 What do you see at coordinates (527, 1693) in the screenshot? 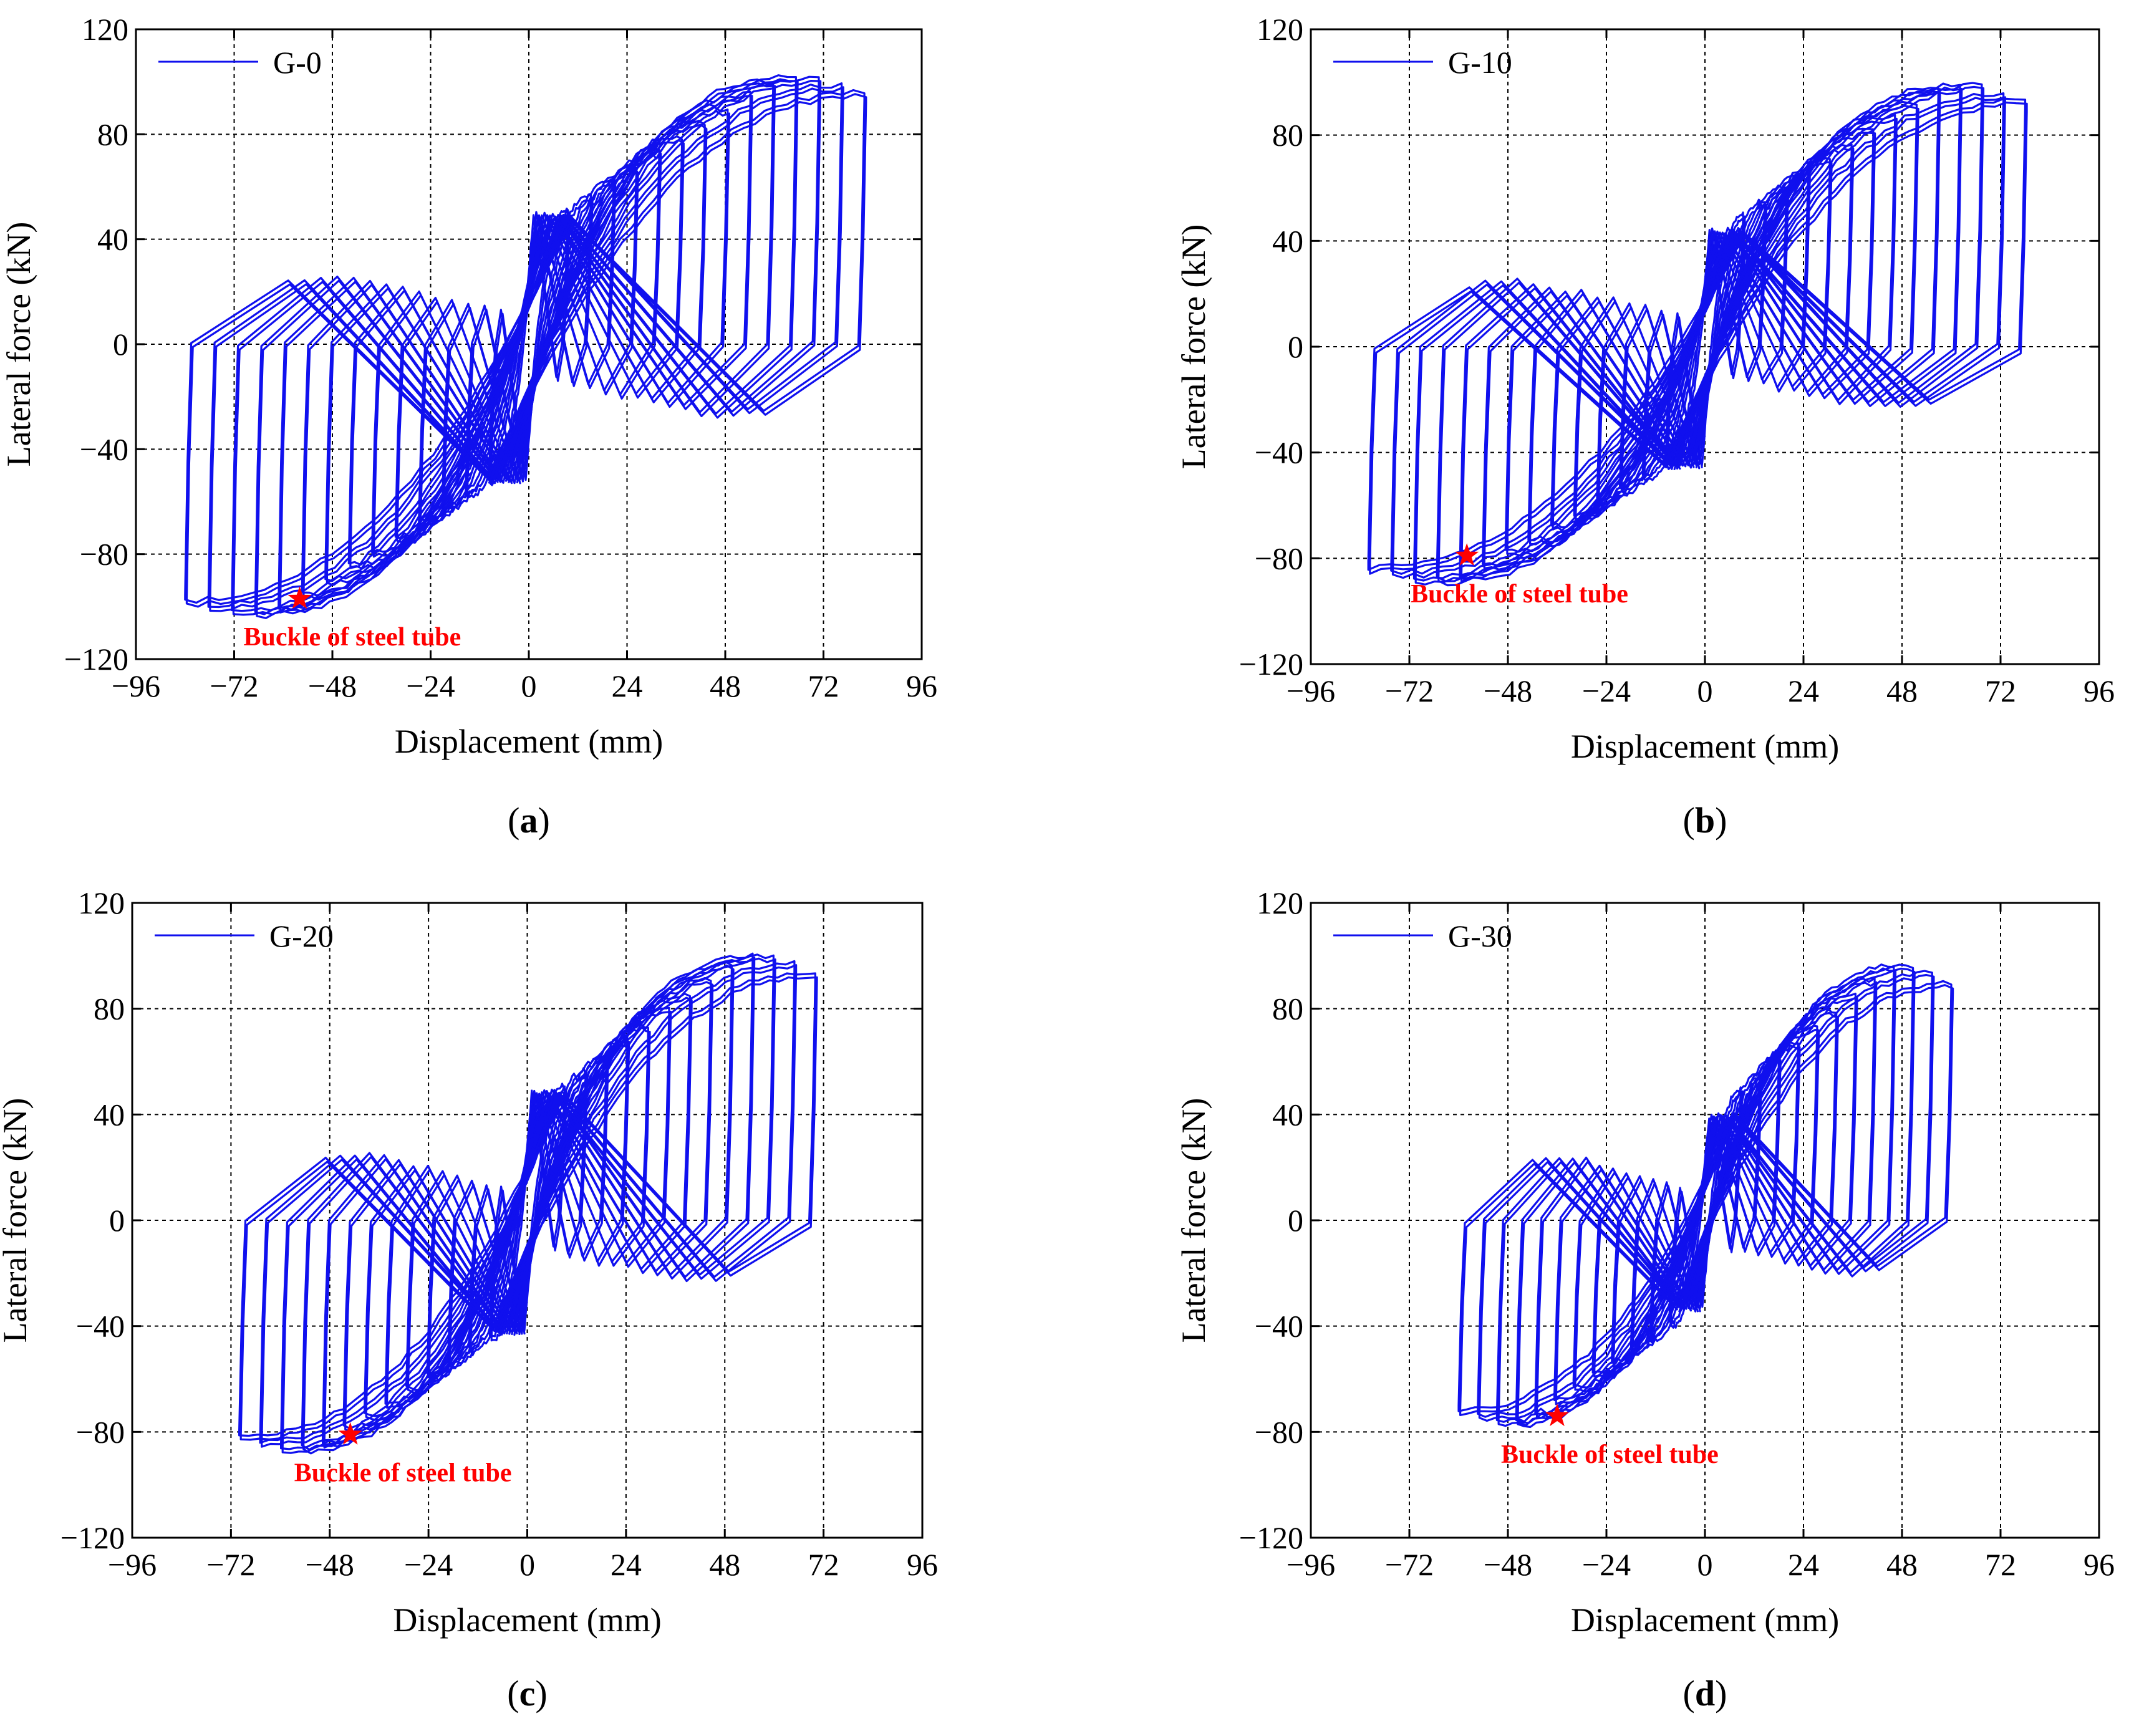
I see `panel-caption: (c)` at bounding box center [527, 1693].